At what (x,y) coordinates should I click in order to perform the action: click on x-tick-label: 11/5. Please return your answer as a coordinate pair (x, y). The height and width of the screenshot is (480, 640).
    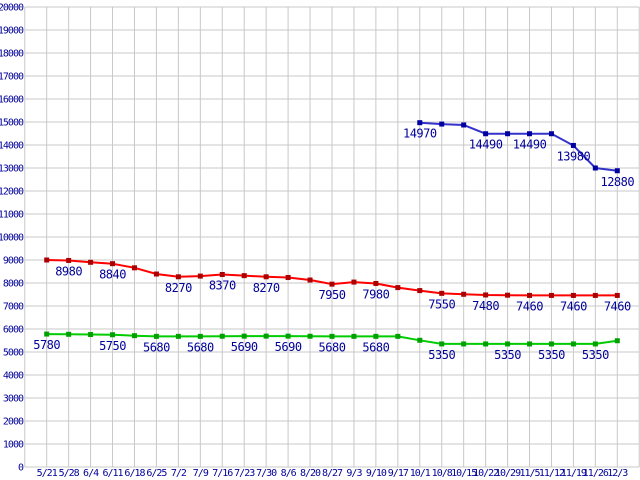
    Looking at the image, I should click on (529, 473).